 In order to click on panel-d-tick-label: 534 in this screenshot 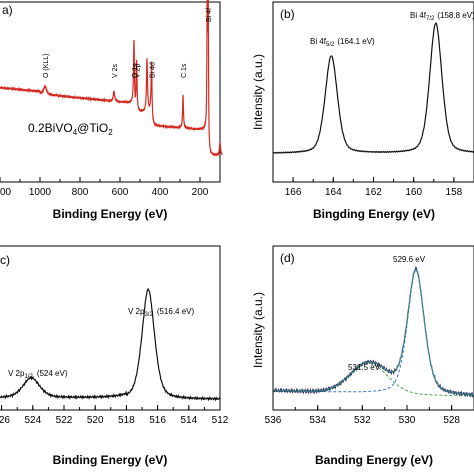, I will do `click(317, 420)`.